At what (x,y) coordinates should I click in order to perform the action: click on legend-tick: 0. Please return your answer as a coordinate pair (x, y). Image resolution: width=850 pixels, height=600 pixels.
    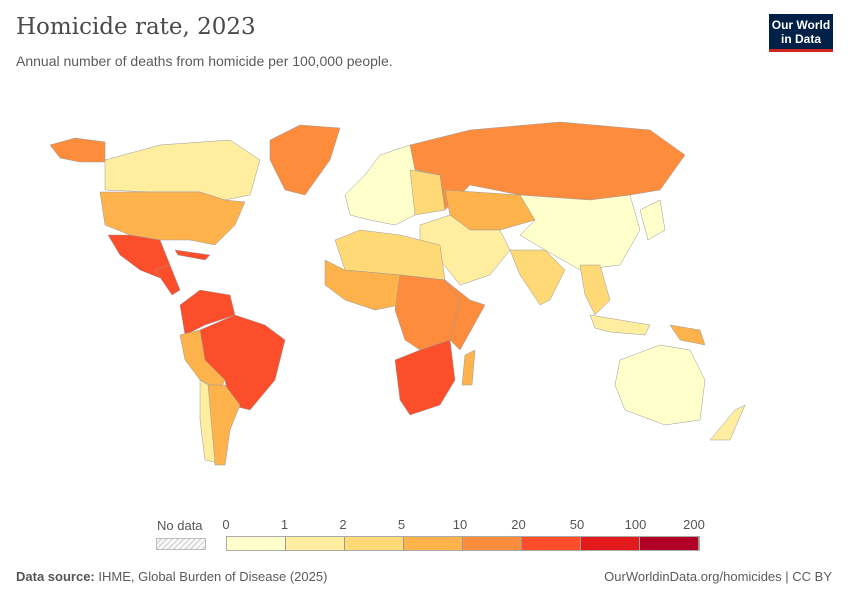
    Looking at the image, I should click on (226, 524).